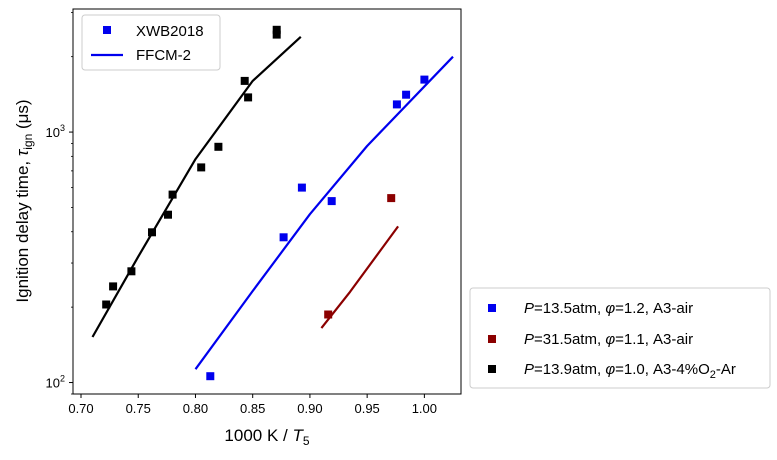 Image resolution: width=777 pixels, height=460 pixels. I want to click on legend-top-label-0: XWB2018, so click(170, 31).